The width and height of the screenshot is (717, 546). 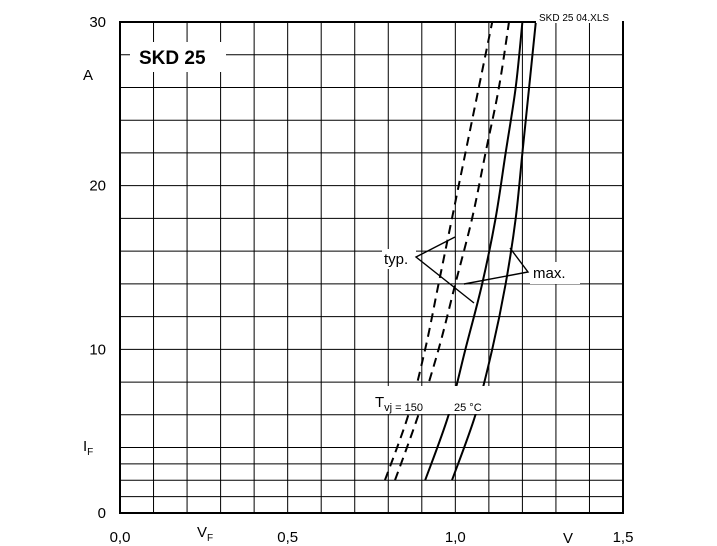 I want to click on file-tag: SKD 25 04.XLS, so click(x=574, y=18).